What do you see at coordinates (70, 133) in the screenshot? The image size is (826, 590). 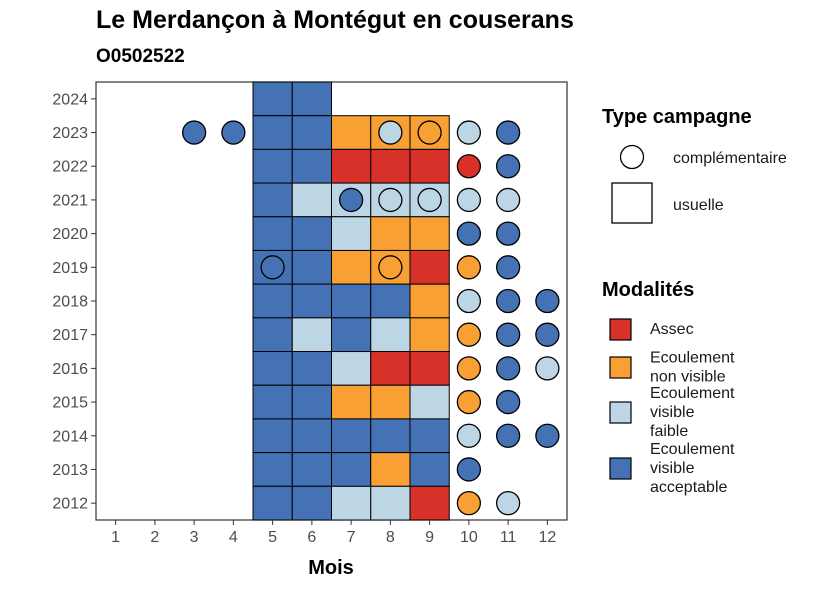 I see `y-tick-label: 2023` at bounding box center [70, 133].